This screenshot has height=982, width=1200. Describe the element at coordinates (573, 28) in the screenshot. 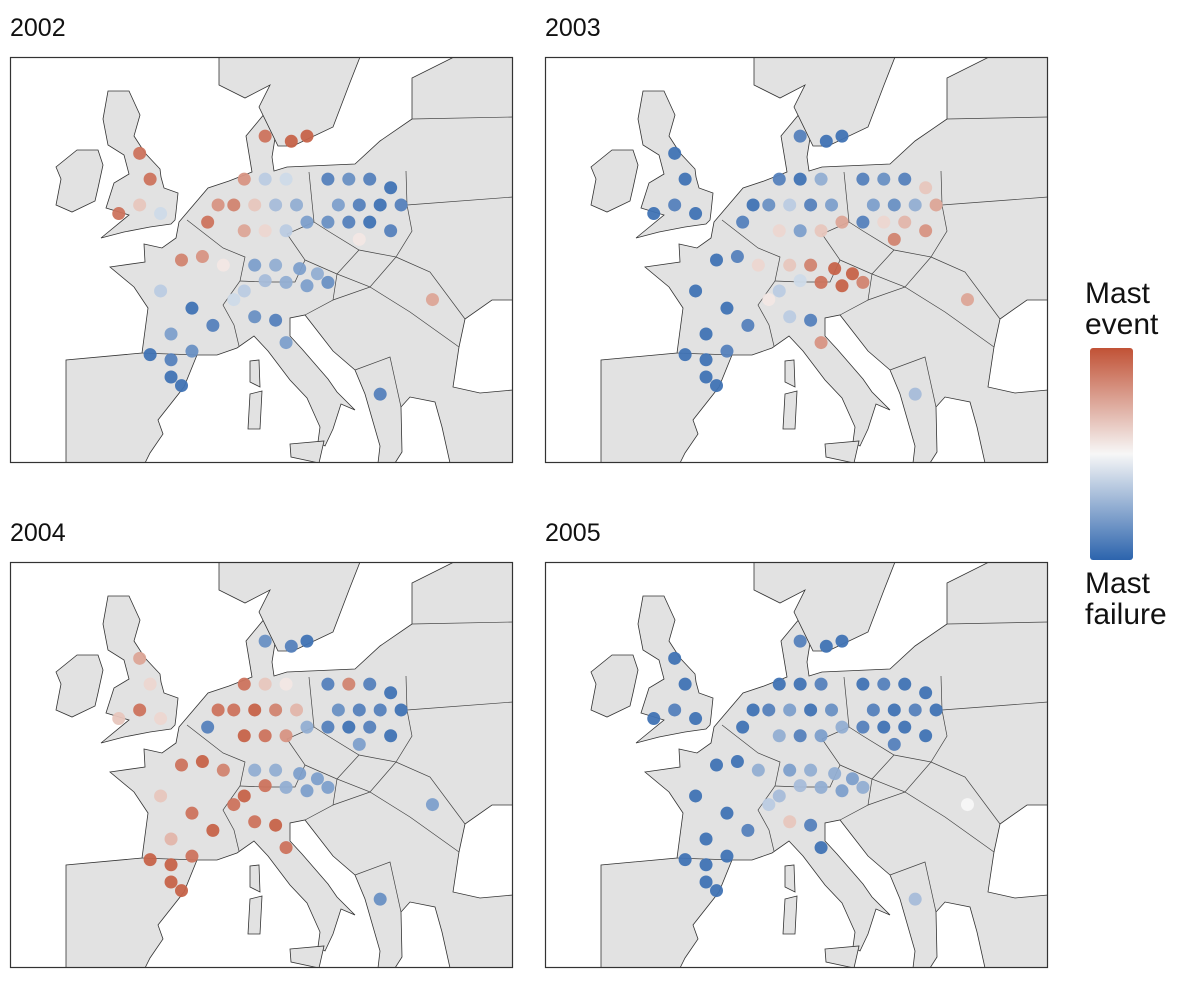

I see `panel-title: 2003` at that location.